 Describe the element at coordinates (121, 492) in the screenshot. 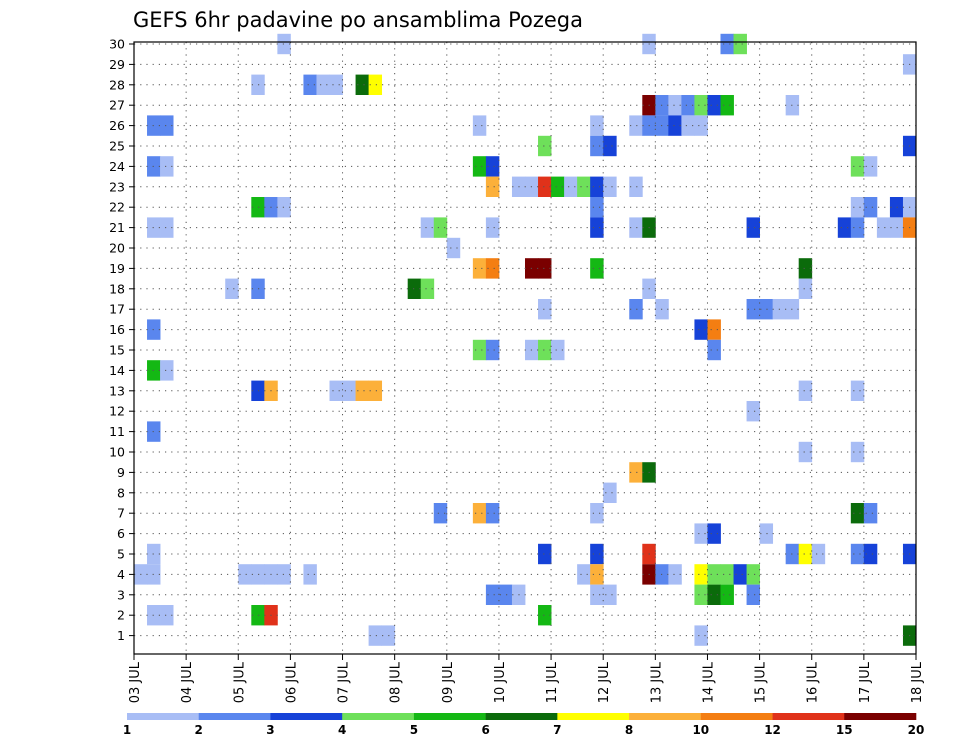

I see `y-tick-label: 8` at that location.